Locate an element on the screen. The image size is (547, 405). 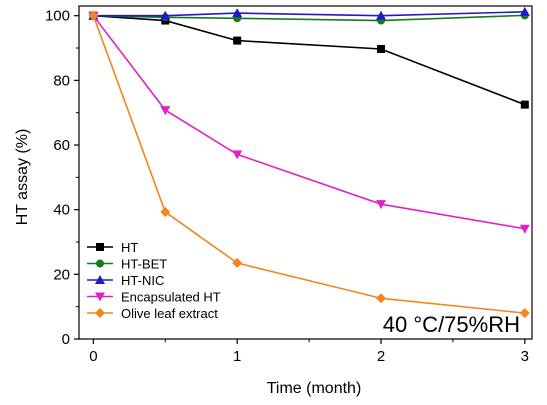
y-tick-label: 80 is located at coordinates (61, 80).